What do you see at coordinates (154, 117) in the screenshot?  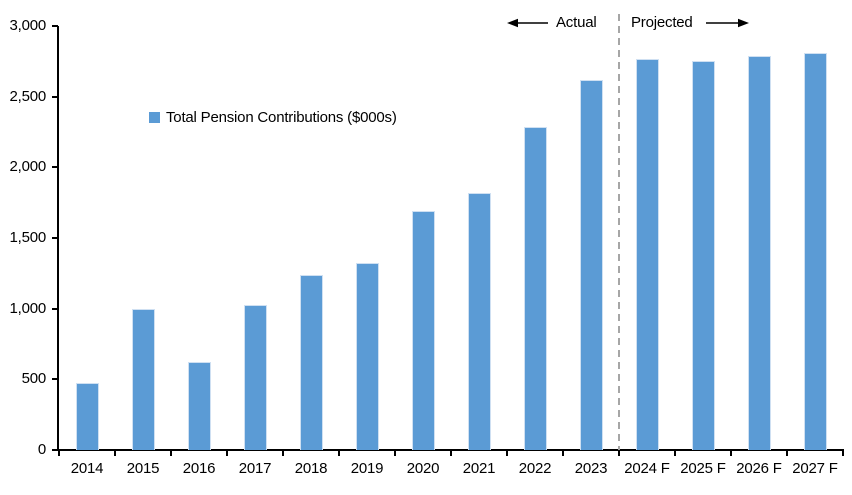 I see `legend-swatch` at bounding box center [154, 117].